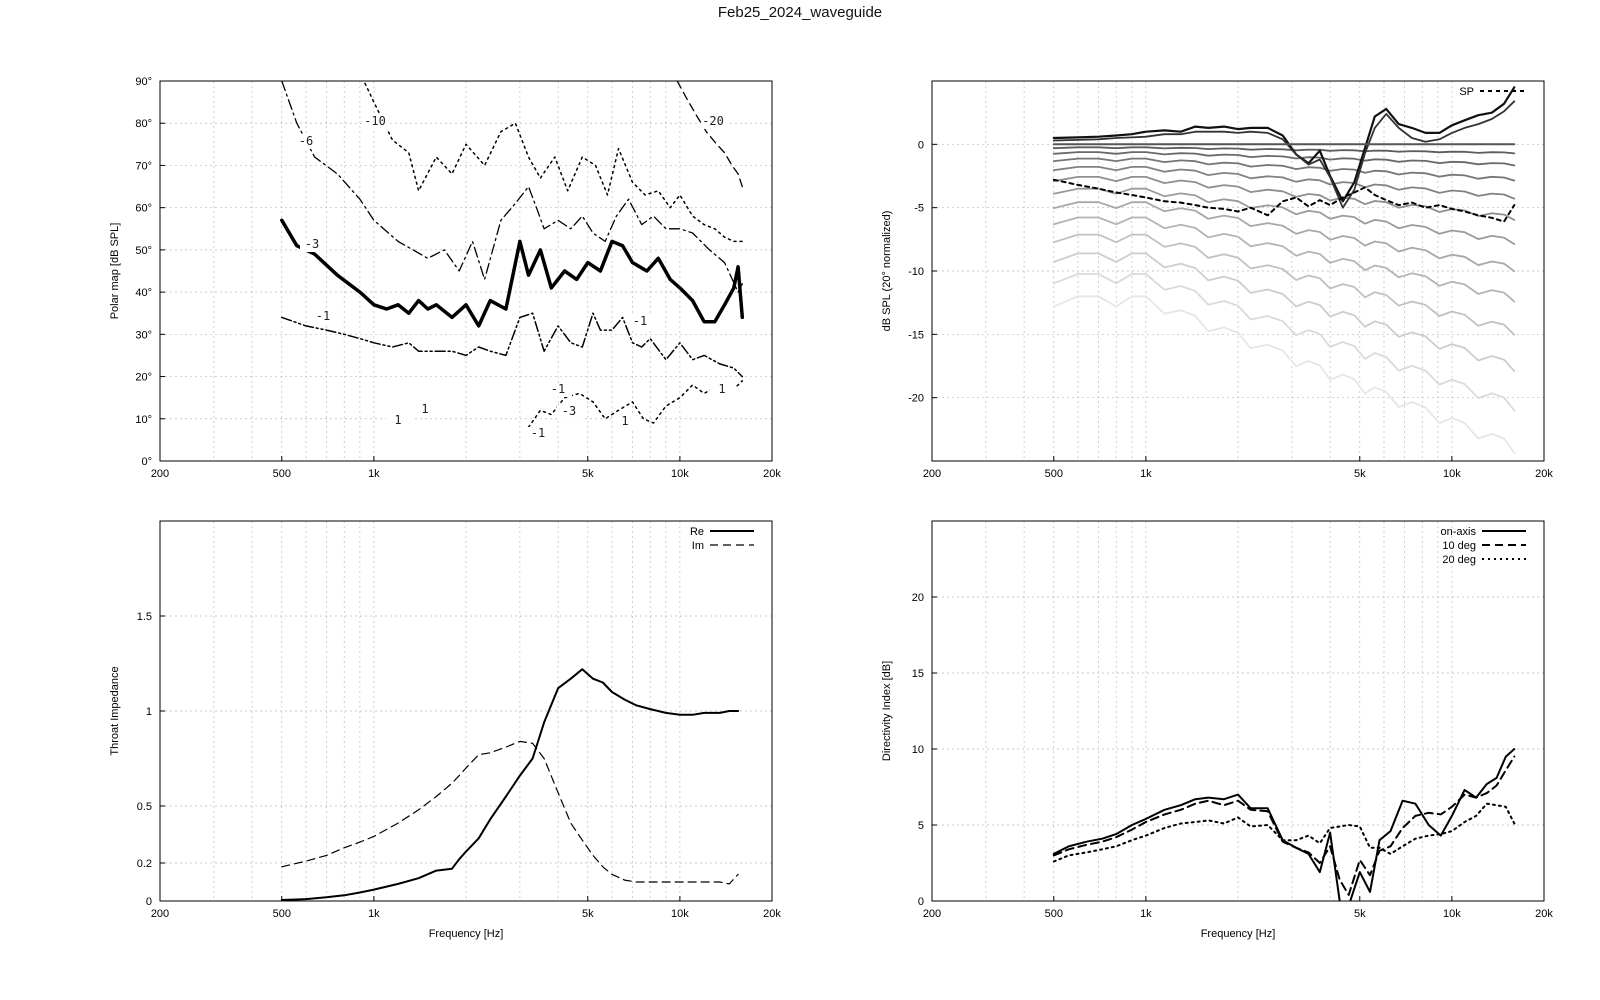 Image resolution: width=1600 pixels, height=1000 pixels. Describe the element at coordinates (800, 12) in the screenshot. I see `figure-title: Feb25_2024_waveguide` at that location.